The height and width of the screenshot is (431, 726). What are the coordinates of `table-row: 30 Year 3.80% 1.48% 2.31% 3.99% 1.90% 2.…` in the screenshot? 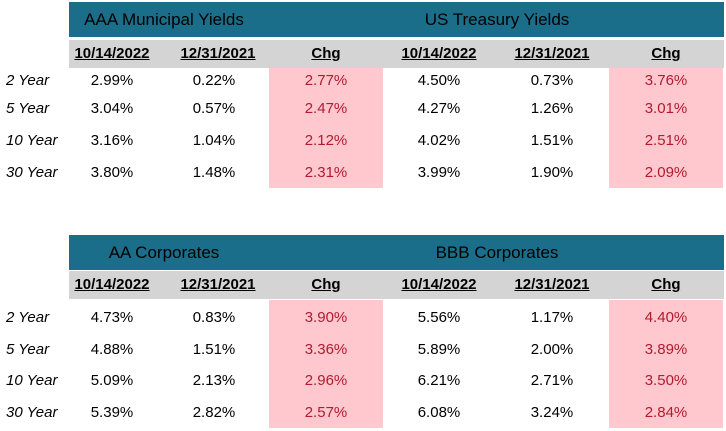 It's located at (363, 173).